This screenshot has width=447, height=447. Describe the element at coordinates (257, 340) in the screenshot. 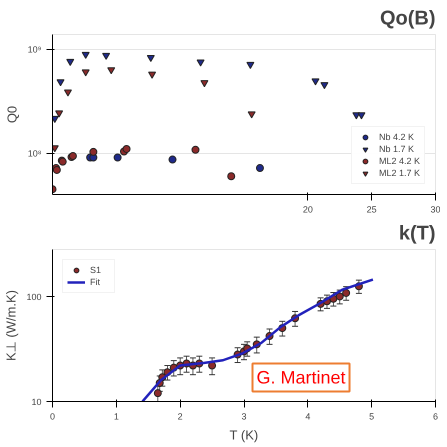

I see `line-series` at that location.